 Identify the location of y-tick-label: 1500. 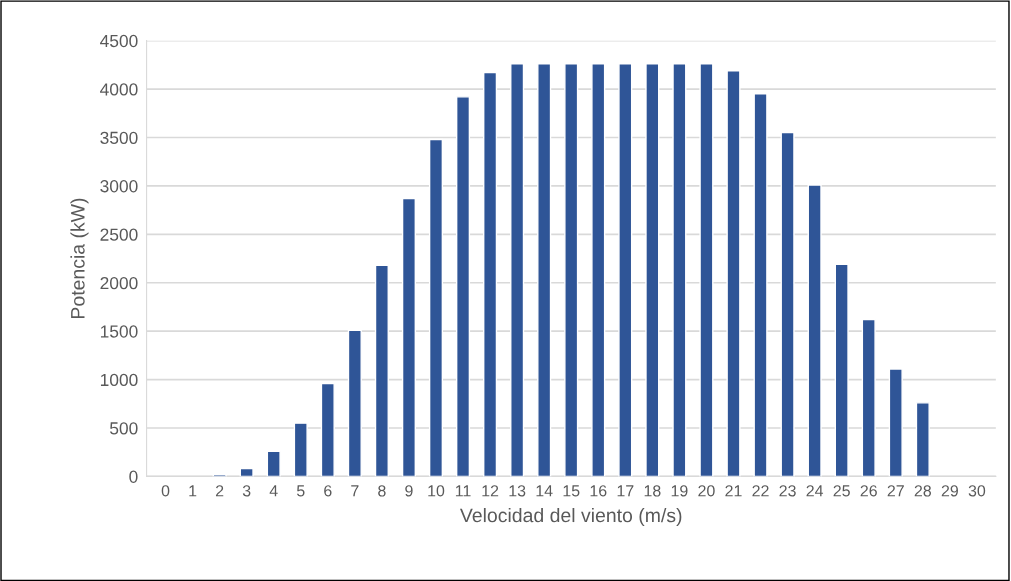
(119, 331).